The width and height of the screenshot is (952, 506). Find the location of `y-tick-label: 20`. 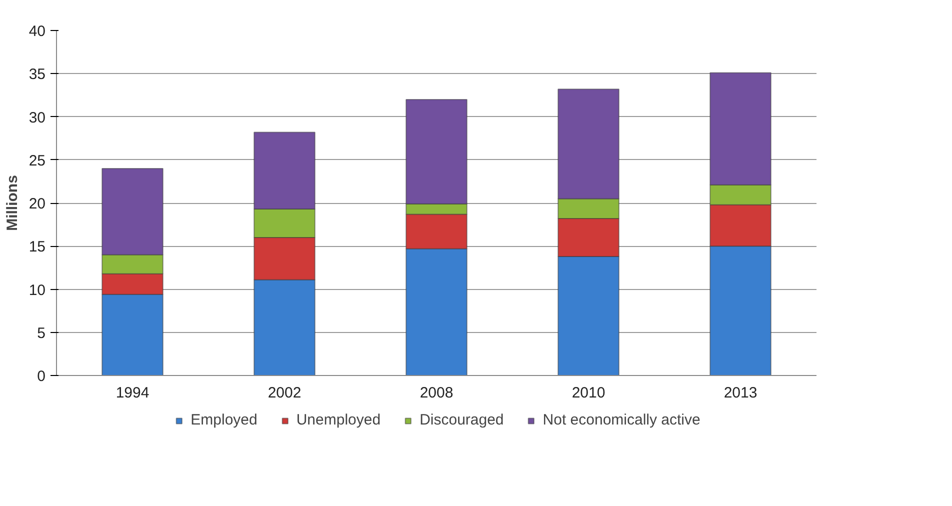

y-tick-label: 20 is located at coordinates (37, 204).